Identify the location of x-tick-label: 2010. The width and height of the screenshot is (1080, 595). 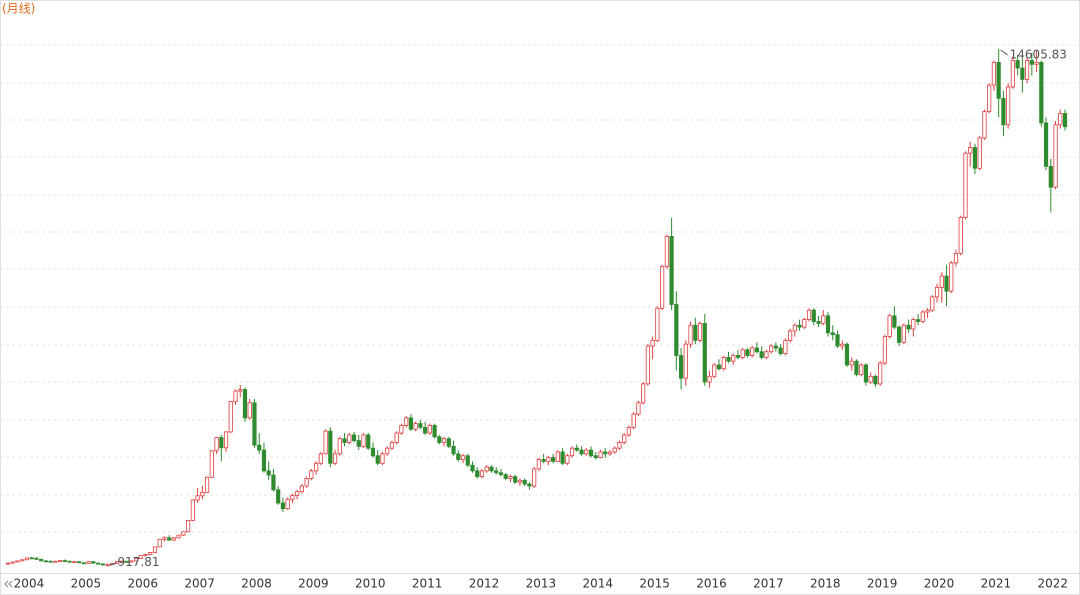
(370, 584).